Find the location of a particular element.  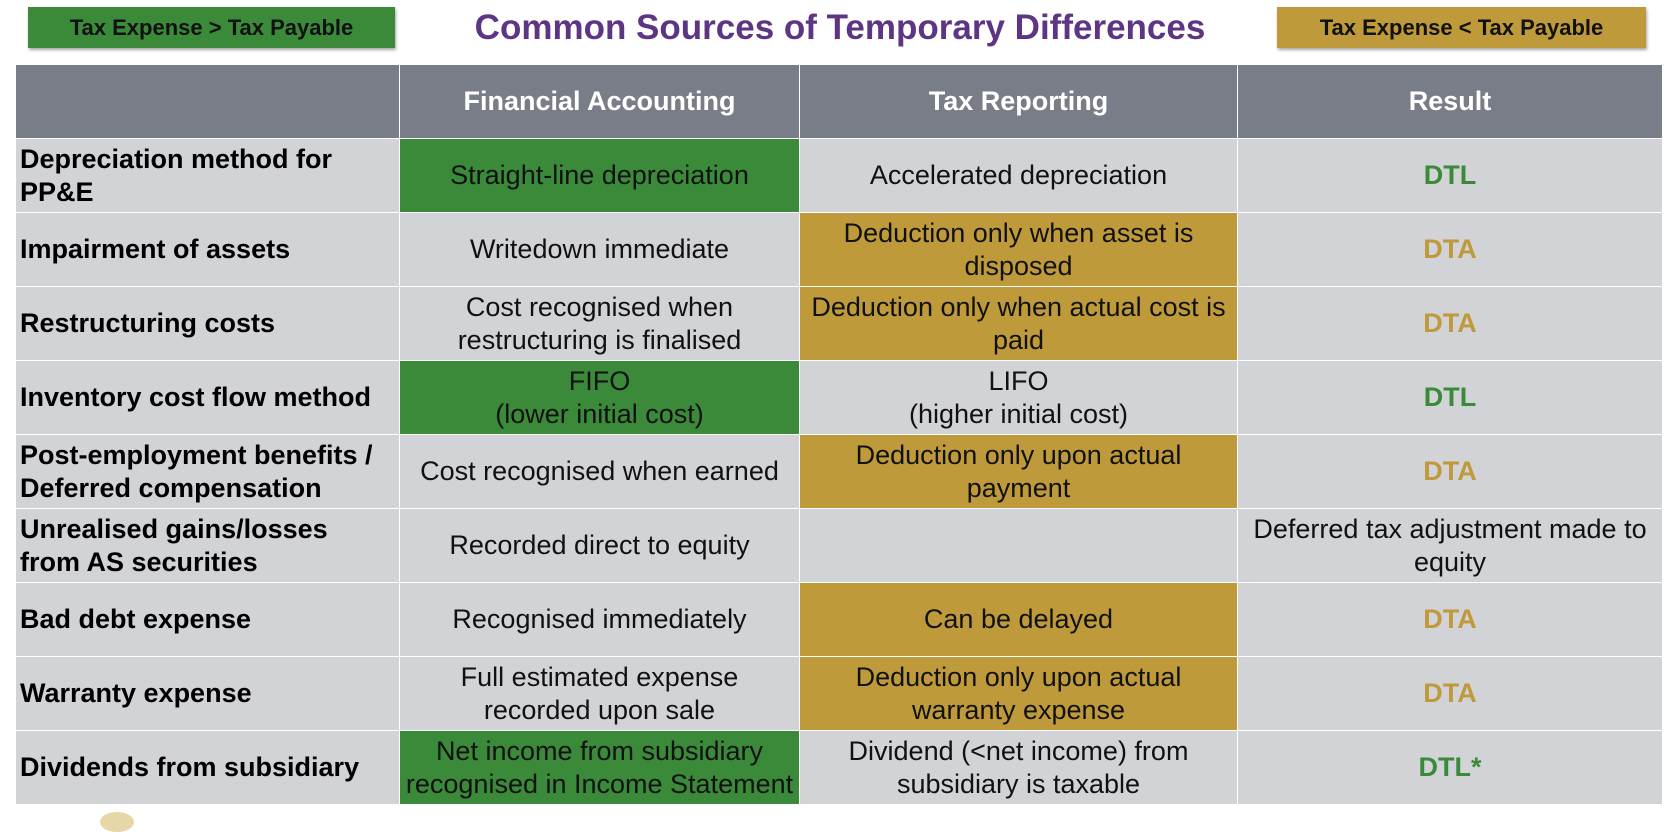

row-item: Inventory cost flow method is located at coordinates (207, 397).